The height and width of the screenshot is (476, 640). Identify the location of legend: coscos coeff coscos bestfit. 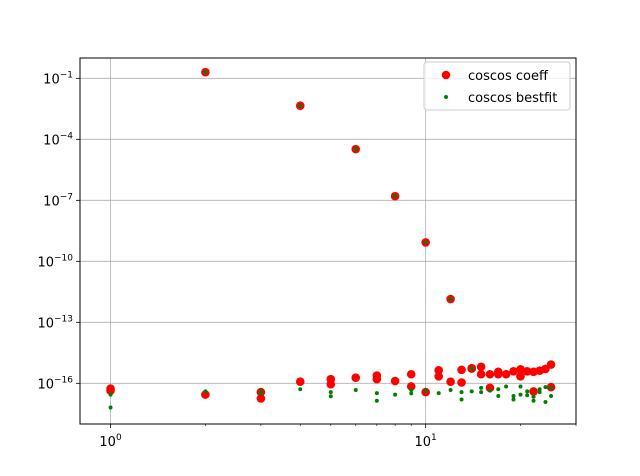
(497, 86).